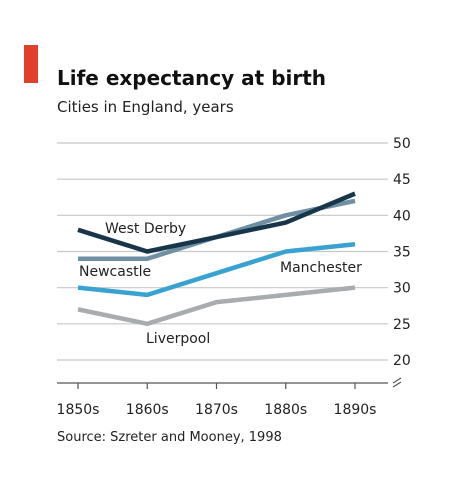 This screenshot has height=479, width=454. I want to click on x-tick-label: 1890s, so click(355, 410).